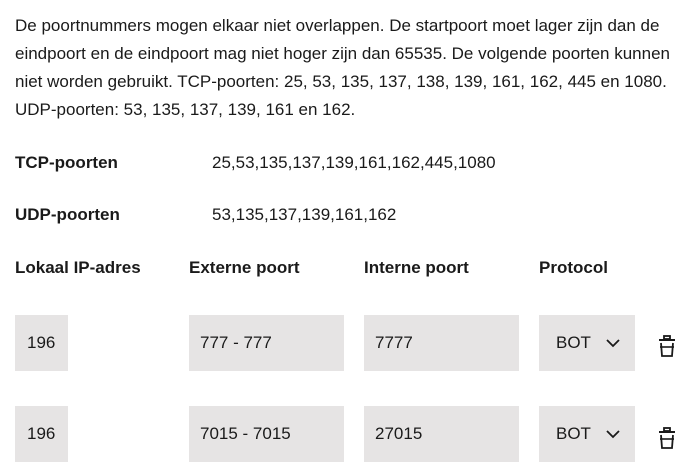 This screenshot has height=475, width=694. I want to click on internal-port-field: 27015, so click(441, 434).